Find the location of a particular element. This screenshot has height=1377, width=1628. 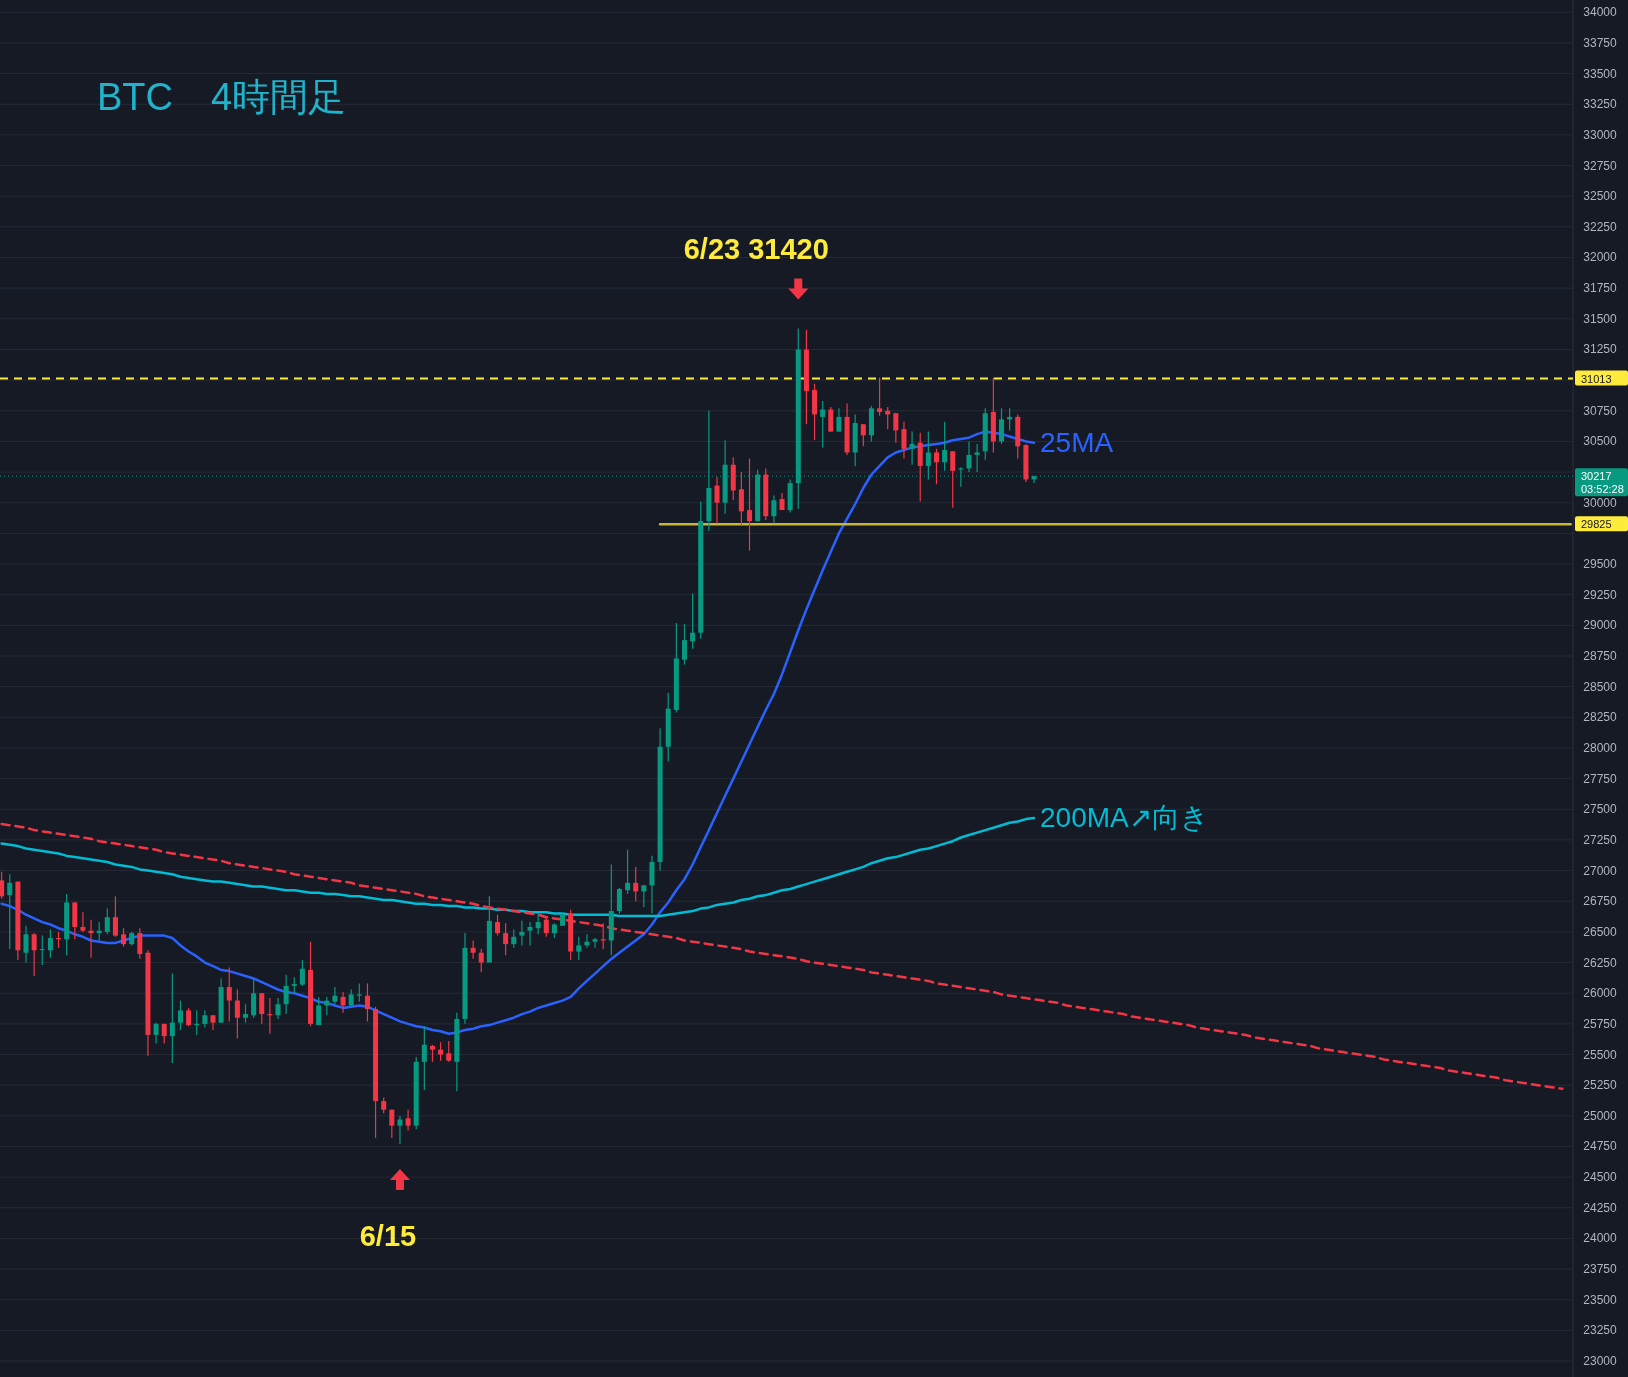

y-tick-label: 25750 is located at coordinates (1600, 1023).